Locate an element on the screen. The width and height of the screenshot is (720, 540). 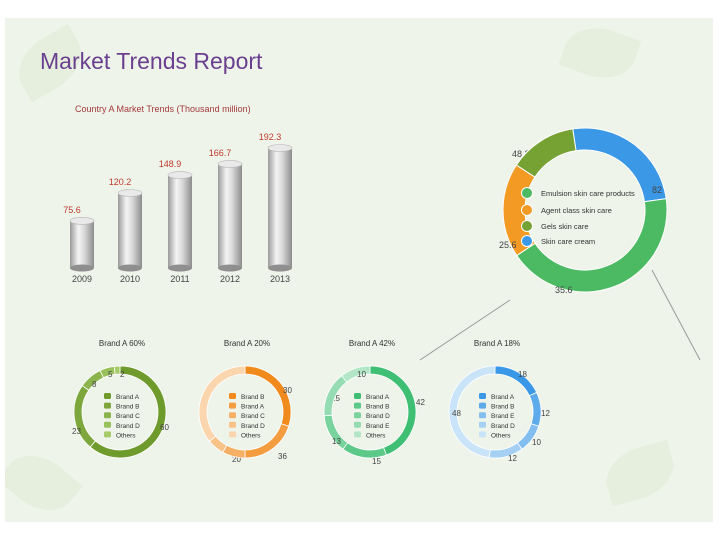
zoom-connector is located at coordinates (560, 315).